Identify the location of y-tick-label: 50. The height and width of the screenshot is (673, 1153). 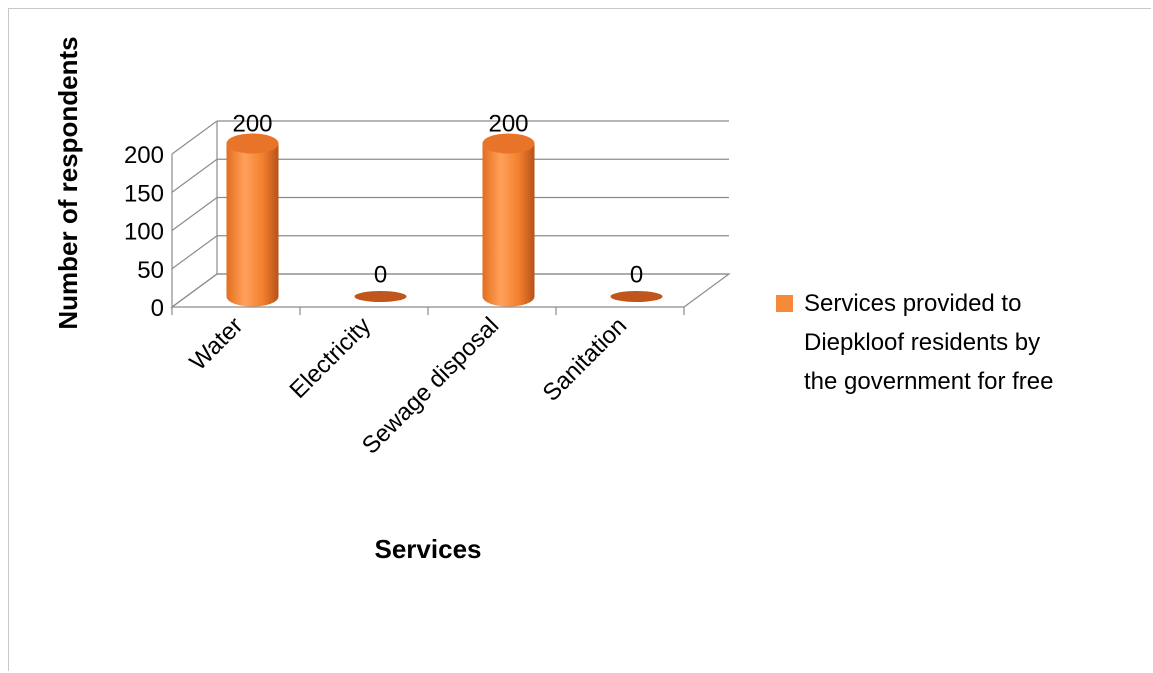
(150, 270).